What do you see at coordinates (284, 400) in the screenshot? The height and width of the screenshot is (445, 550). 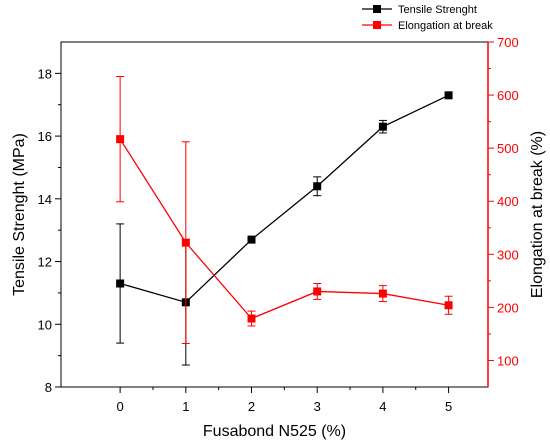 I see `x-axis: 0 1 2 3 4 5` at bounding box center [284, 400].